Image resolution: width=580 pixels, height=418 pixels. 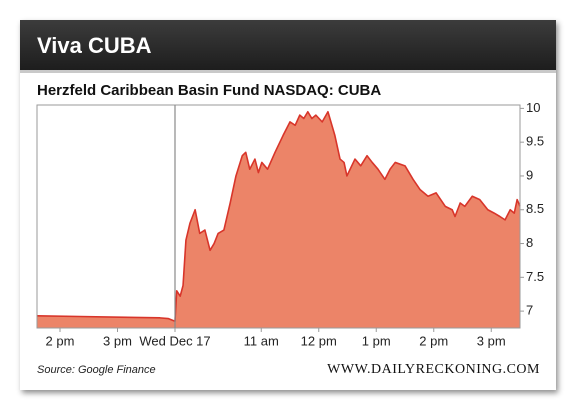 What do you see at coordinates (535, 141) in the screenshot?
I see `y-tick-label: 9.5` at bounding box center [535, 141].